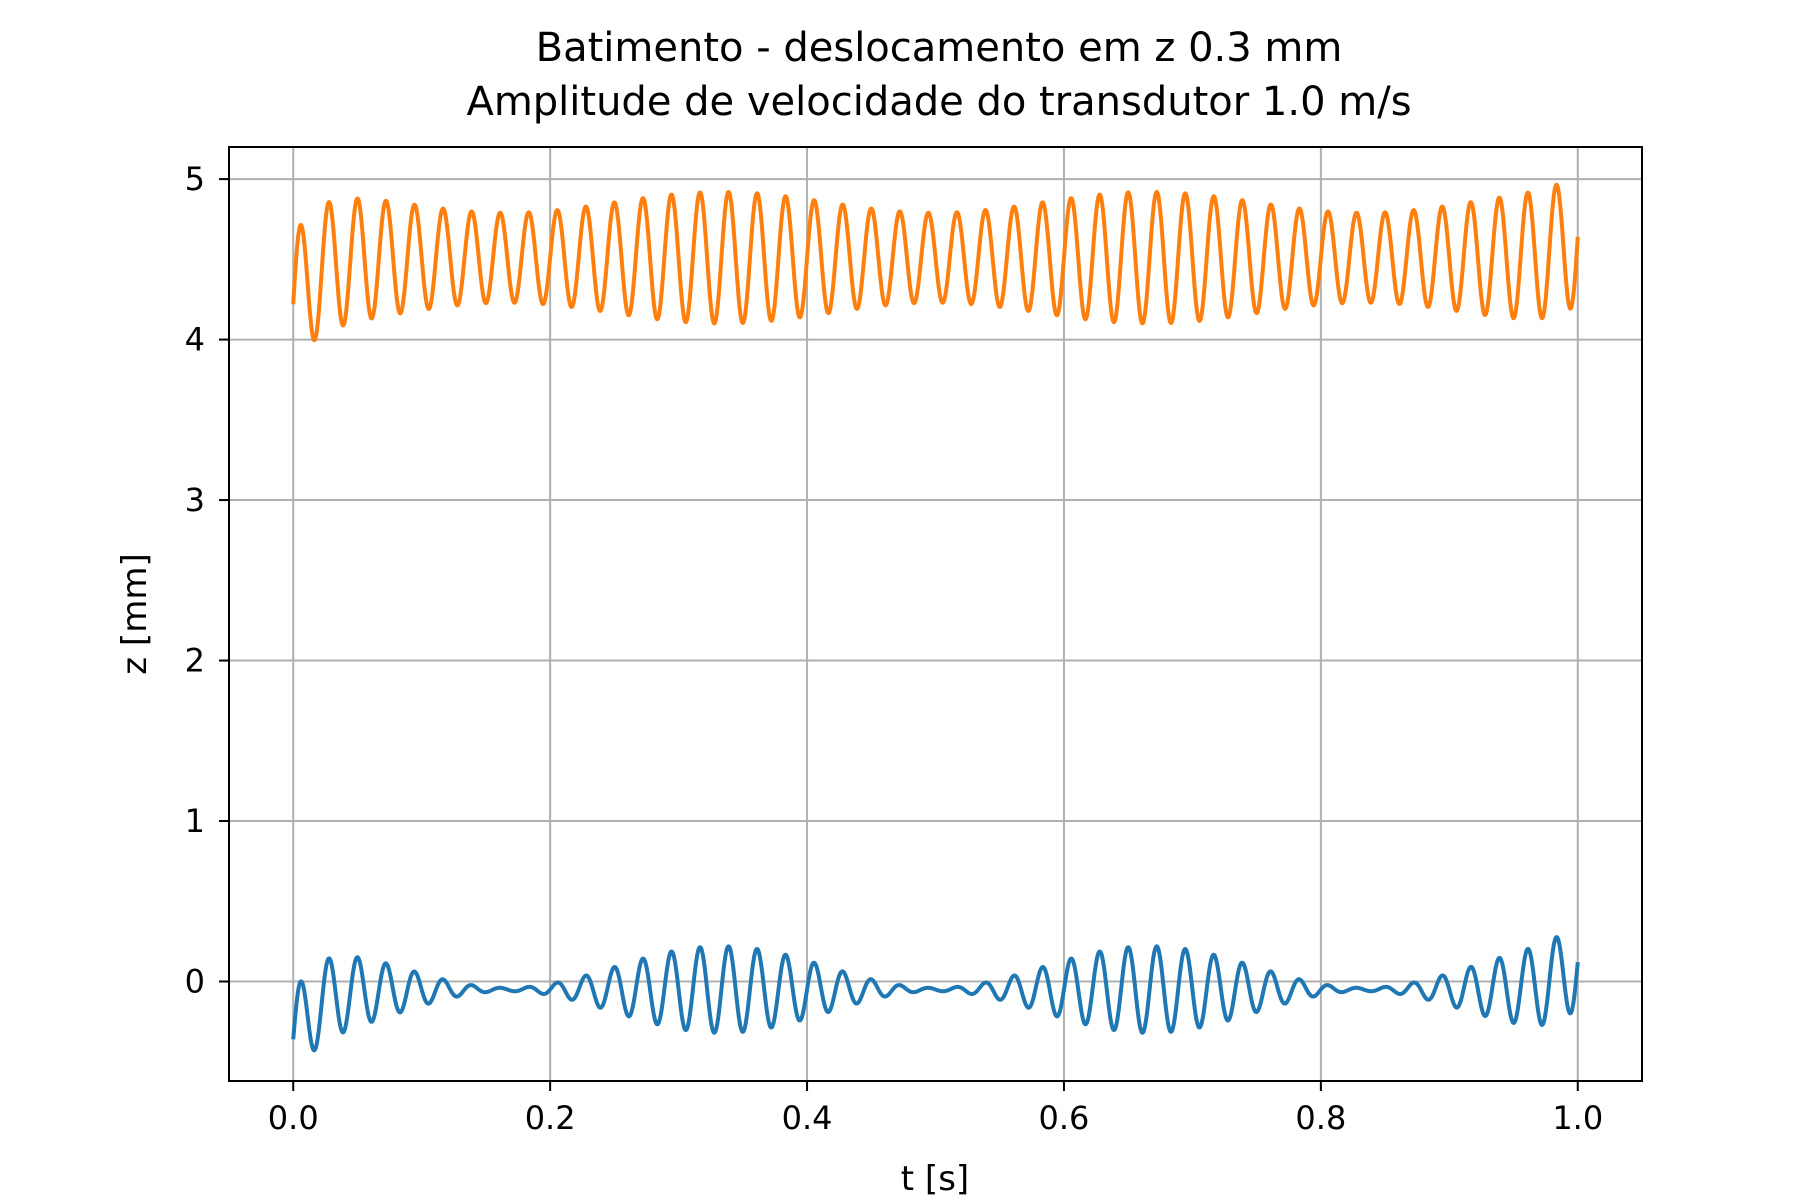 This screenshot has width=1800, height=1200. Describe the element at coordinates (935, 1179) in the screenshot. I see `x-axis-label: t [s]` at that location.